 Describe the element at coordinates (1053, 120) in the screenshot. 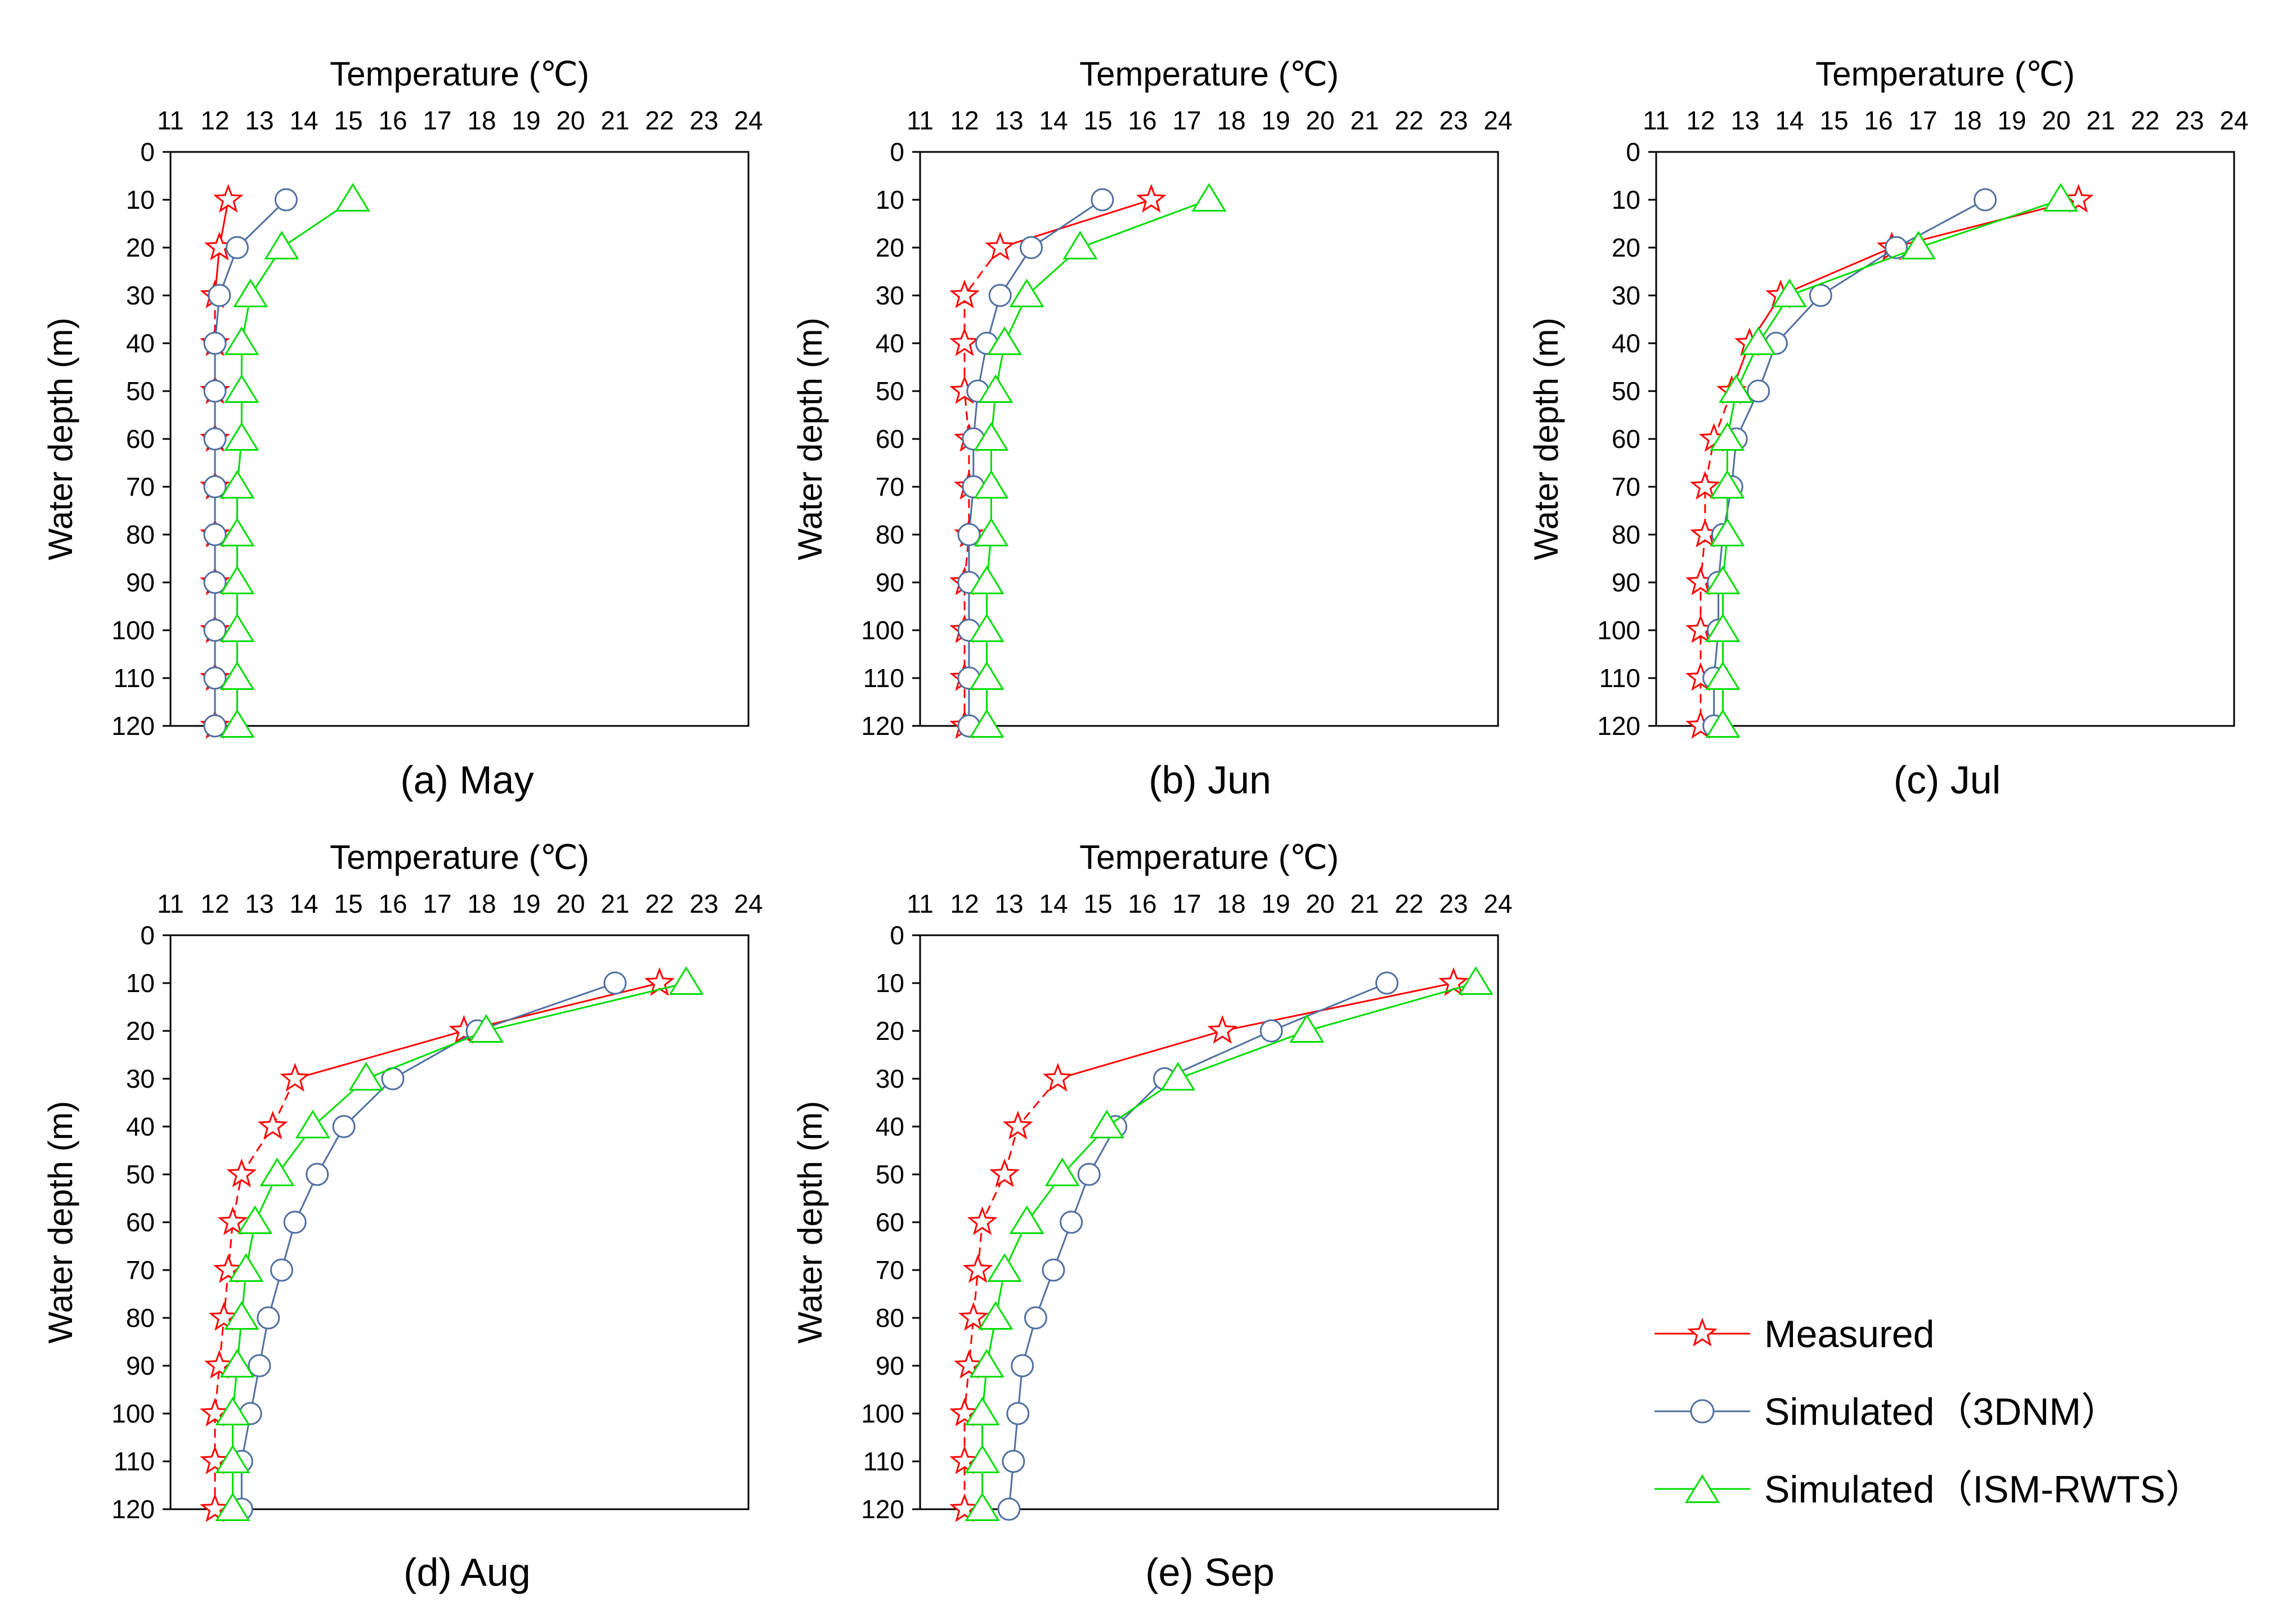

I see `x-tick-label: 14` at that location.